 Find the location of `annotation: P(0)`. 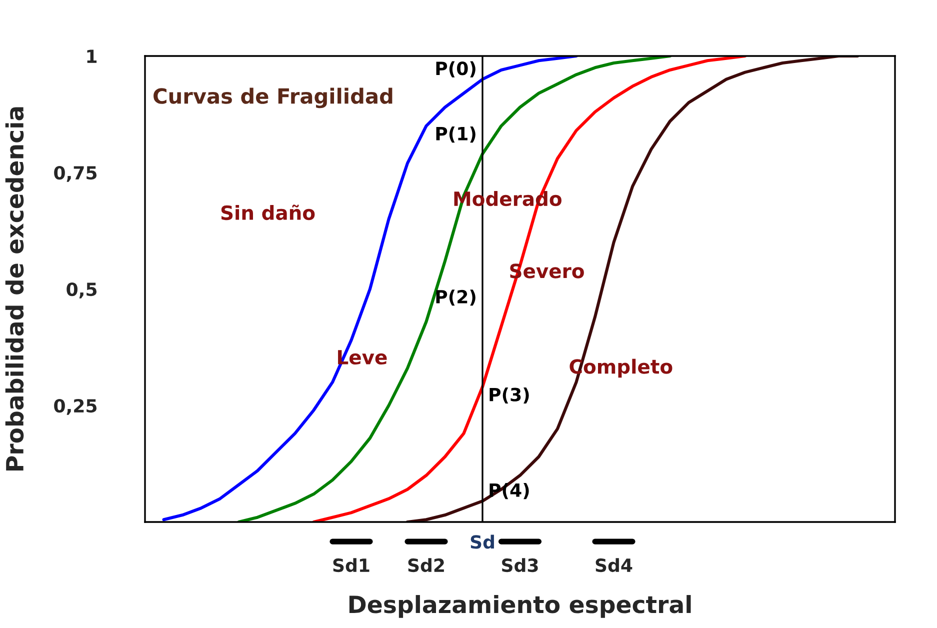

annotation: P(0) is located at coordinates (456, 69).